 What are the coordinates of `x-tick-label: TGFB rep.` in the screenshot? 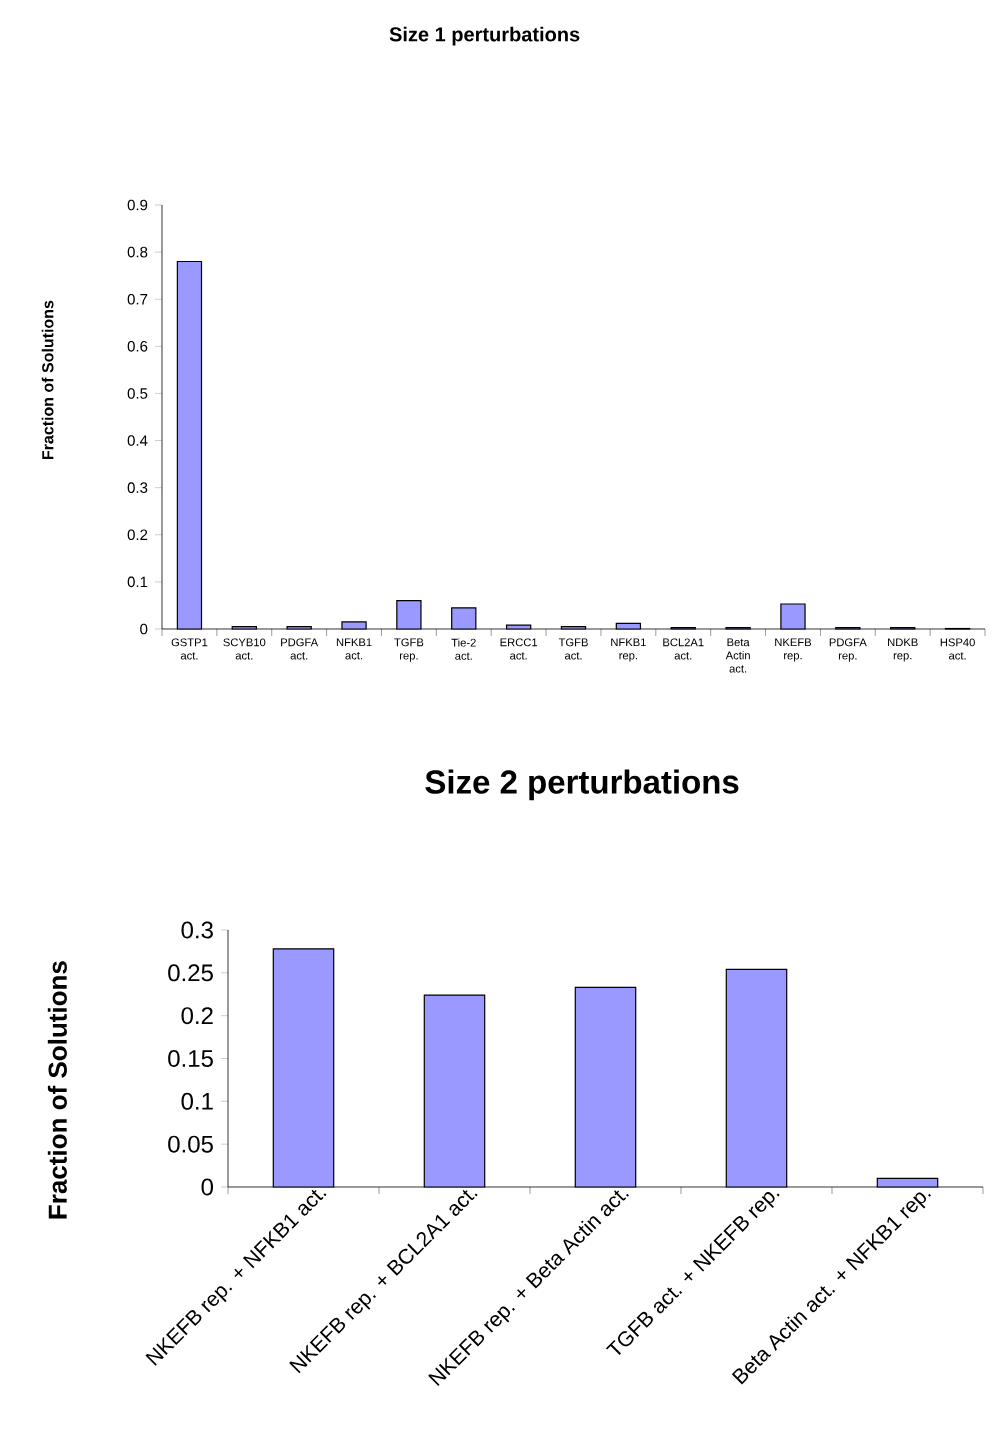 It's located at (409, 650).